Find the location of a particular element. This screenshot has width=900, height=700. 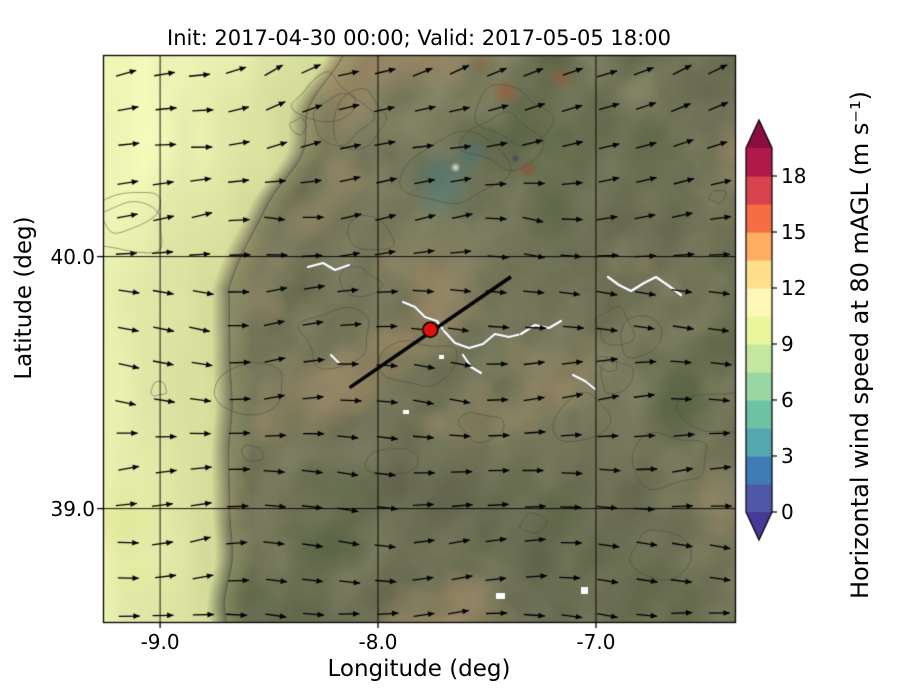

cbtick-label: 3 is located at coordinates (787, 456).